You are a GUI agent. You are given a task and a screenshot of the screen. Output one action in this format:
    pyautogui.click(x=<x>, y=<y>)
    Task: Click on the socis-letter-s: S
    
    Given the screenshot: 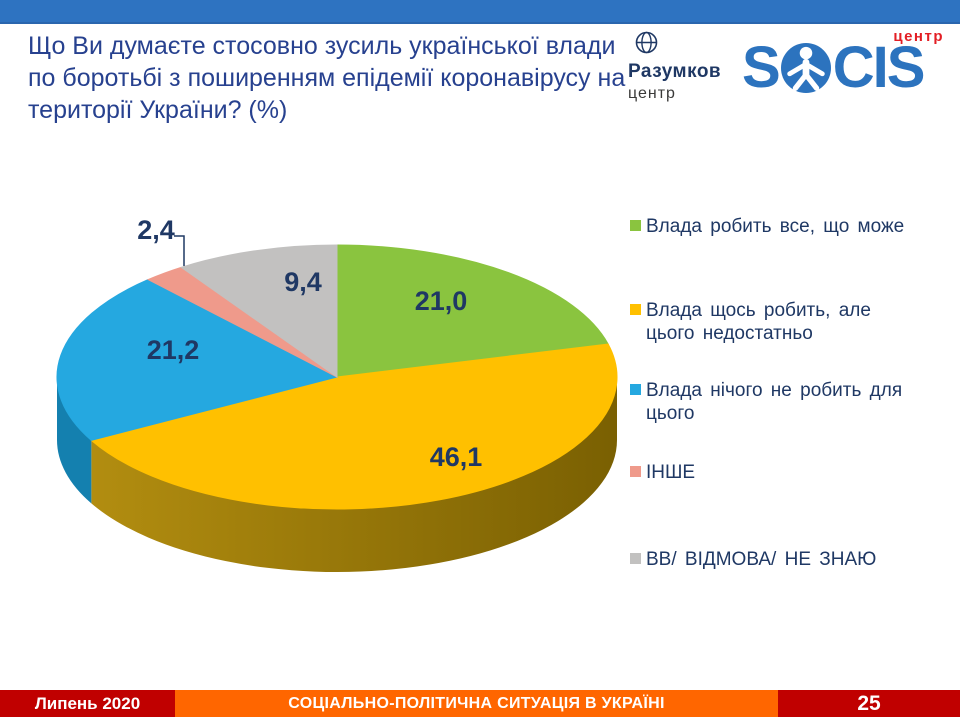 What is the action you would take?
    pyautogui.click(x=761, y=67)
    